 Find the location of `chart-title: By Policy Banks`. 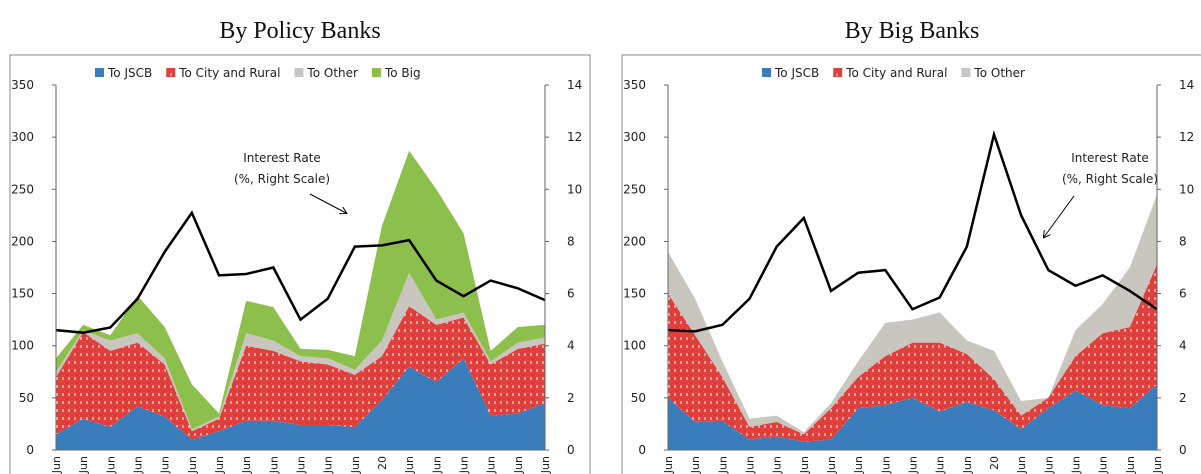

chart-title: By Policy Banks is located at coordinates (299, 31).